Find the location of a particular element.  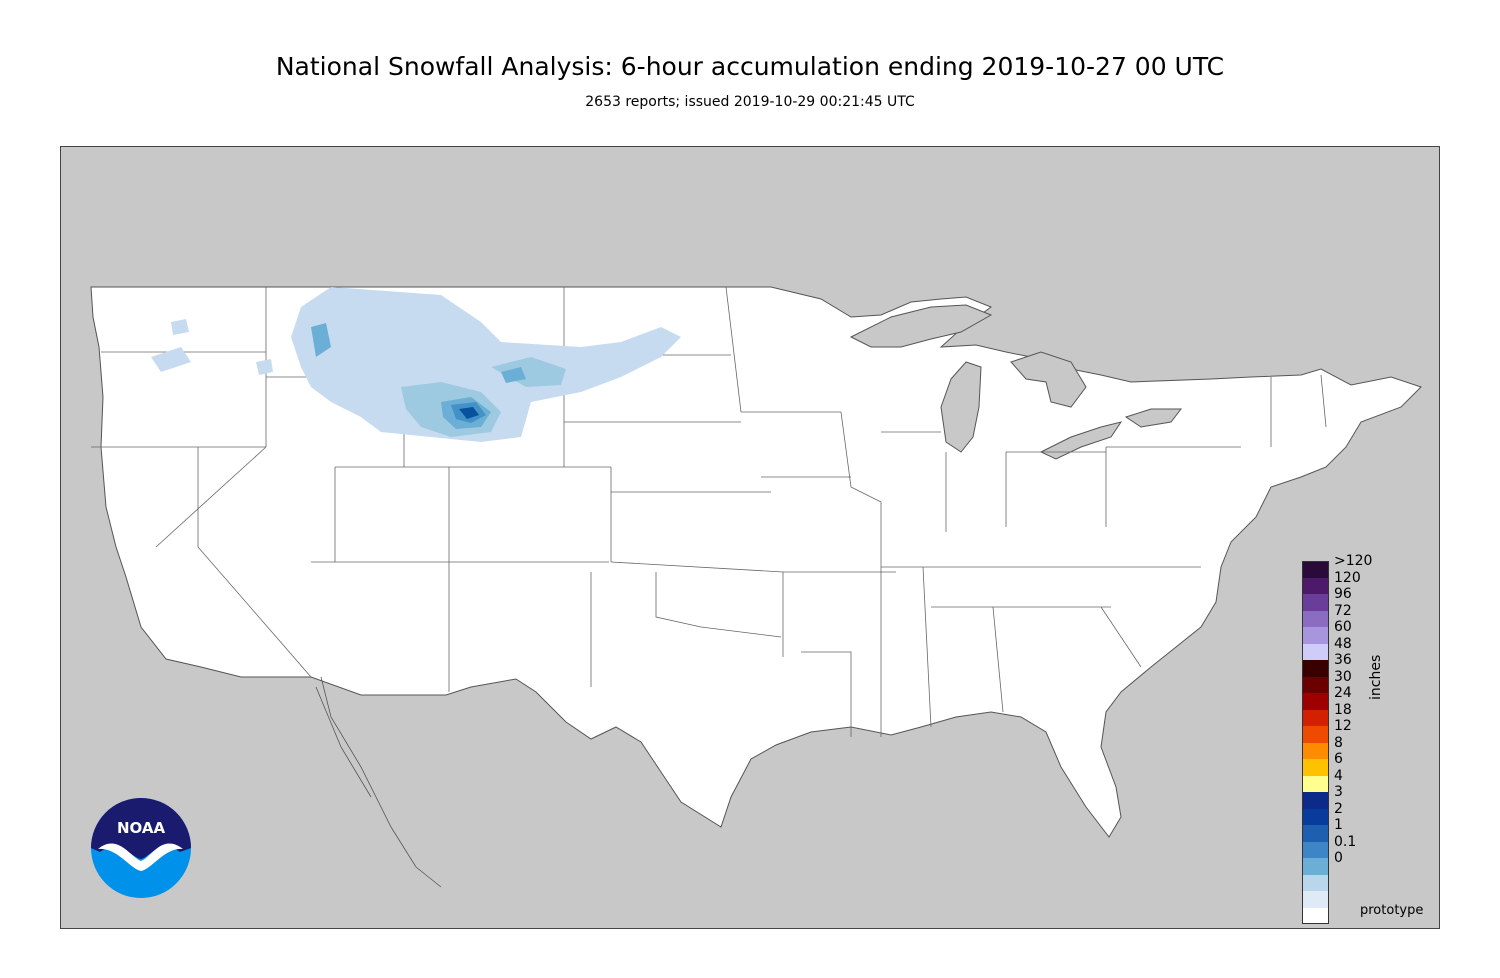

colorbar-tick-label: 0 is located at coordinates (1338, 858).